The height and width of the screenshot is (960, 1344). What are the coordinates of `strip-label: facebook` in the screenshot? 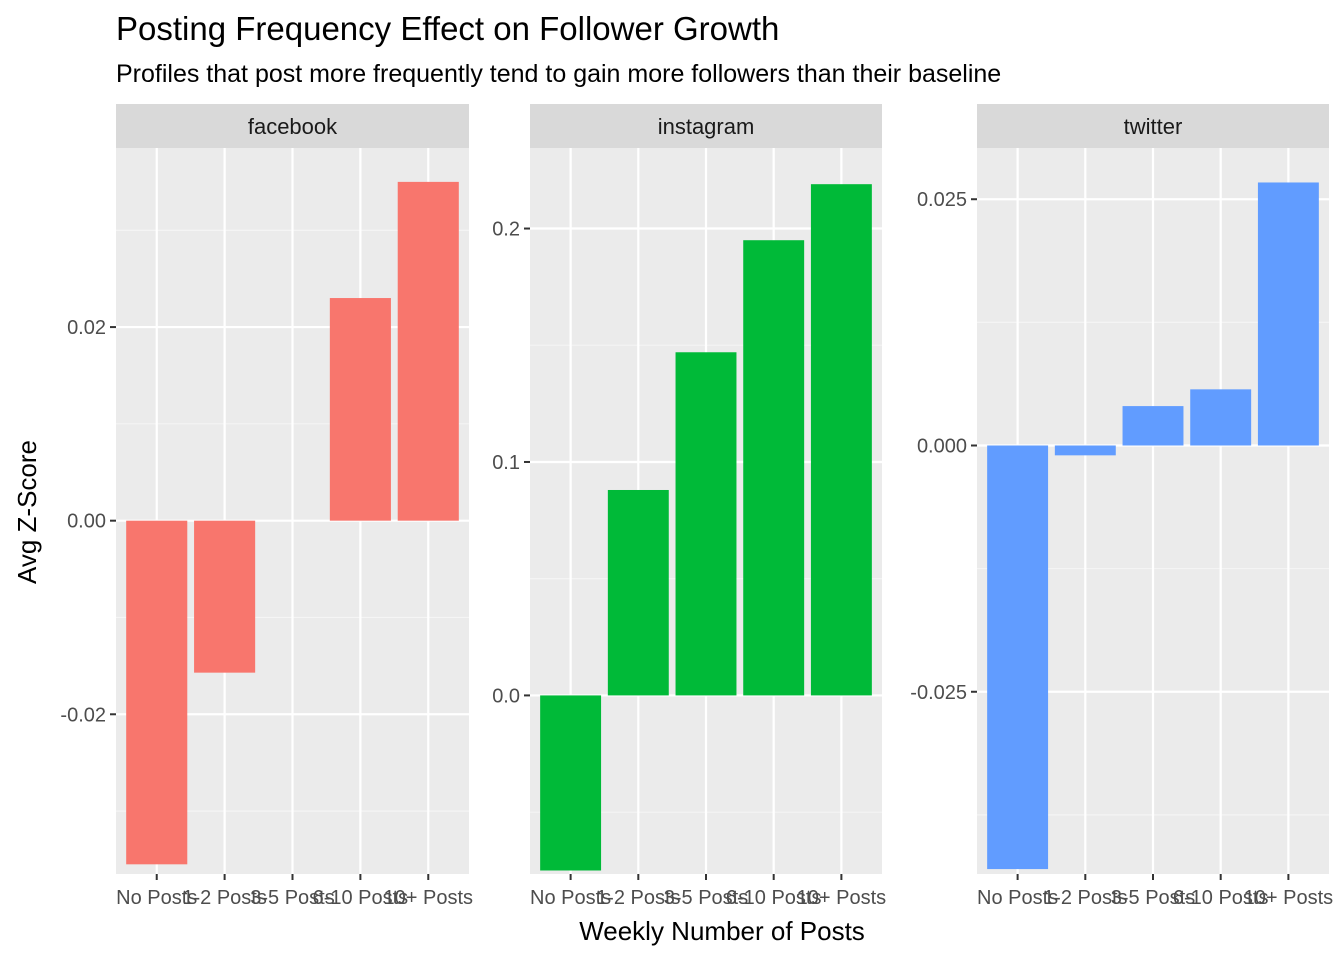 It's located at (293, 126).